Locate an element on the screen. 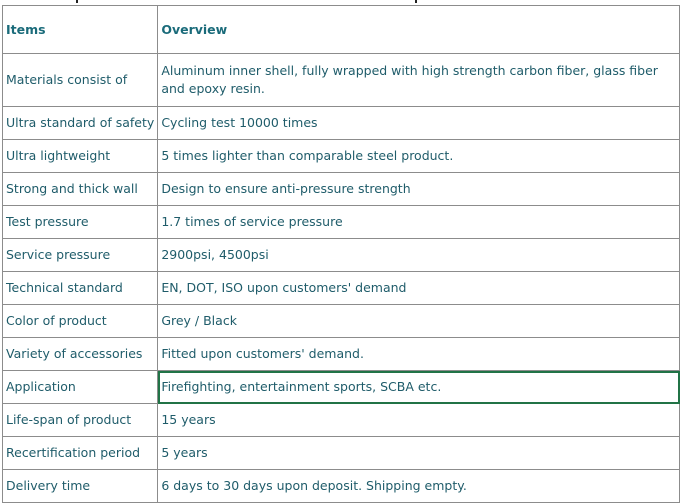 The width and height of the screenshot is (680, 503). item-cell: Application is located at coordinates (80, 387).